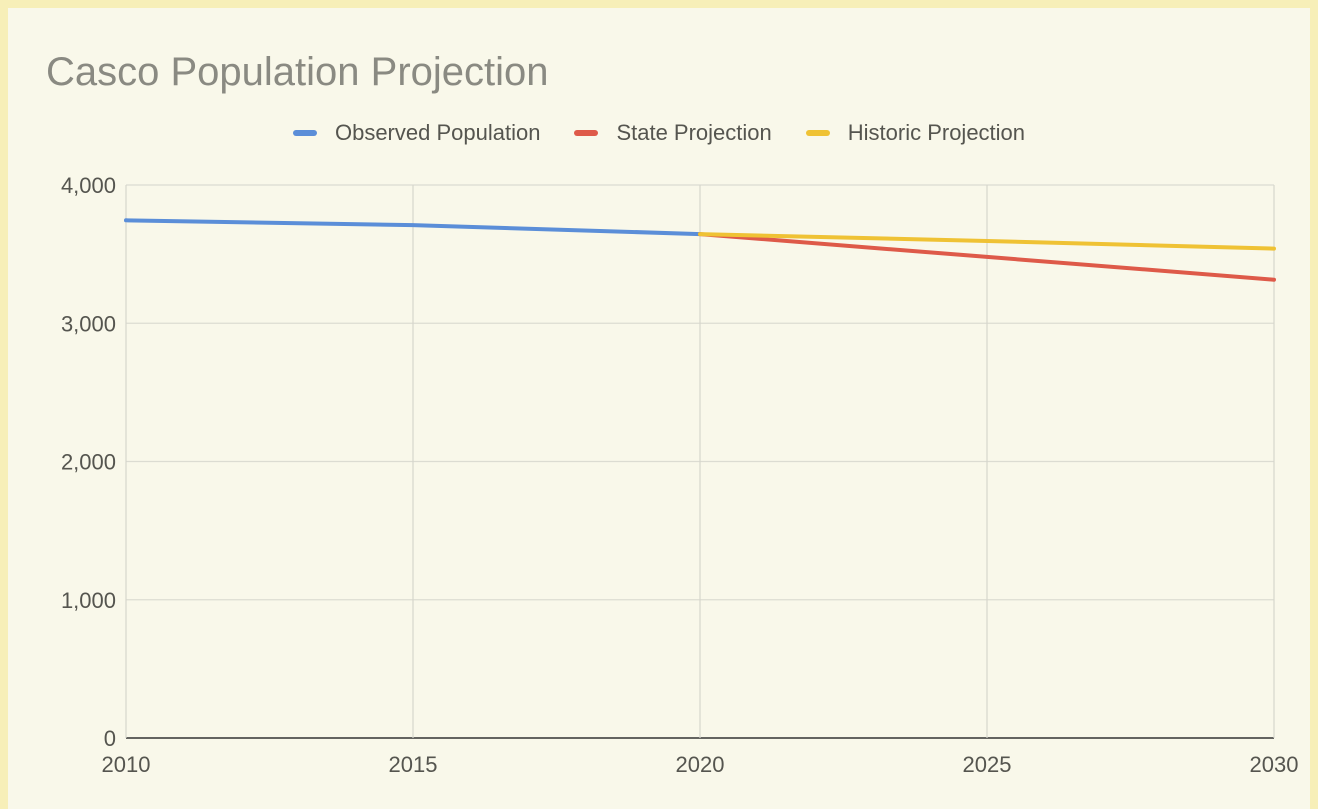 The height and width of the screenshot is (809, 1318). I want to click on legend-label-state: State Projection, so click(694, 132).